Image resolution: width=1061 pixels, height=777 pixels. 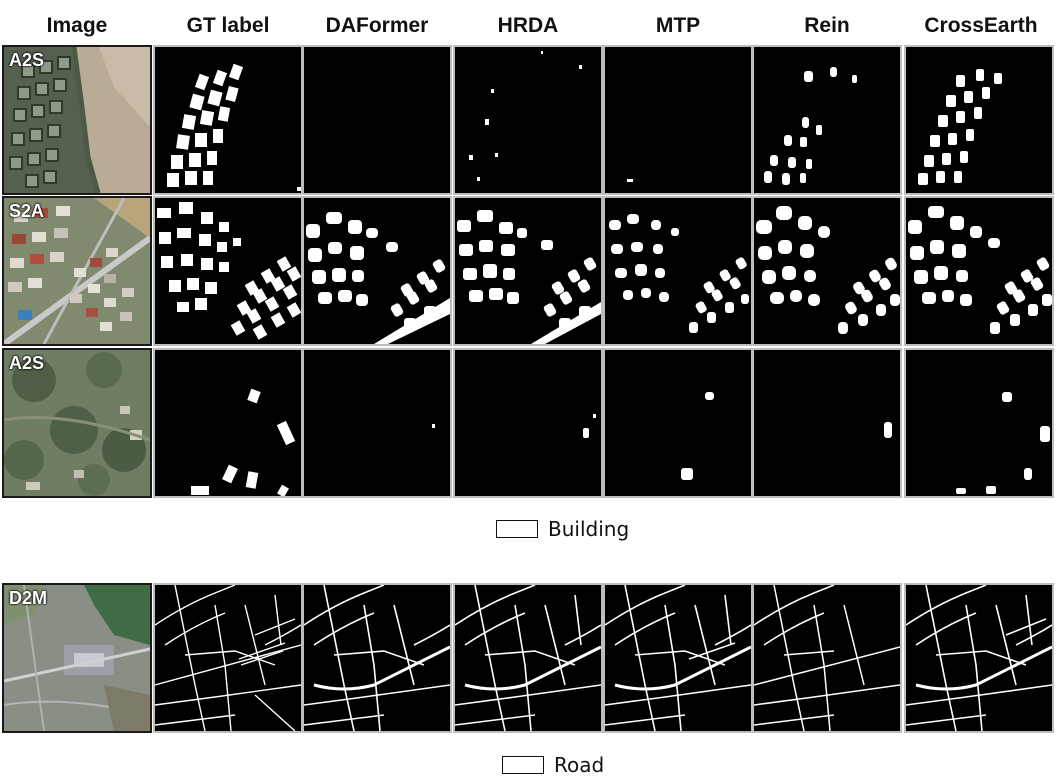 What do you see at coordinates (553, 765) in the screenshot?
I see `legend-road: Road` at bounding box center [553, 765].